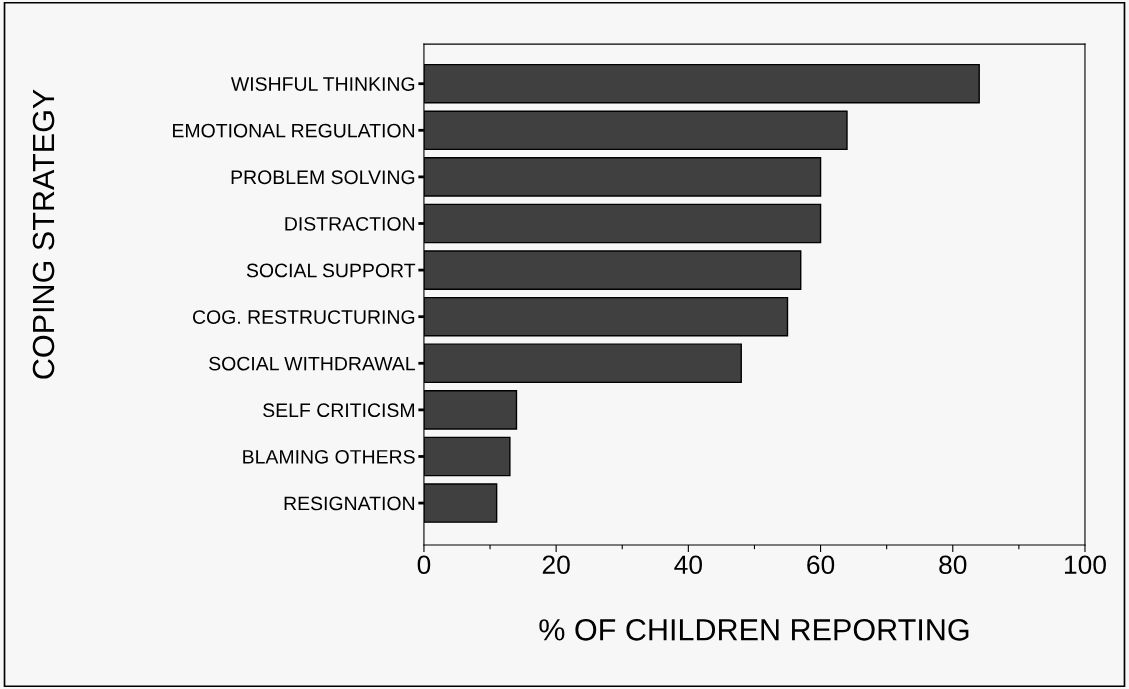 The height and width of the screenshot is (689, 1129). Describe the element at coordinates (754, 630) in the screenshot. I see `x-axis-title: % OF CHILDREN REPORTING` at that location.